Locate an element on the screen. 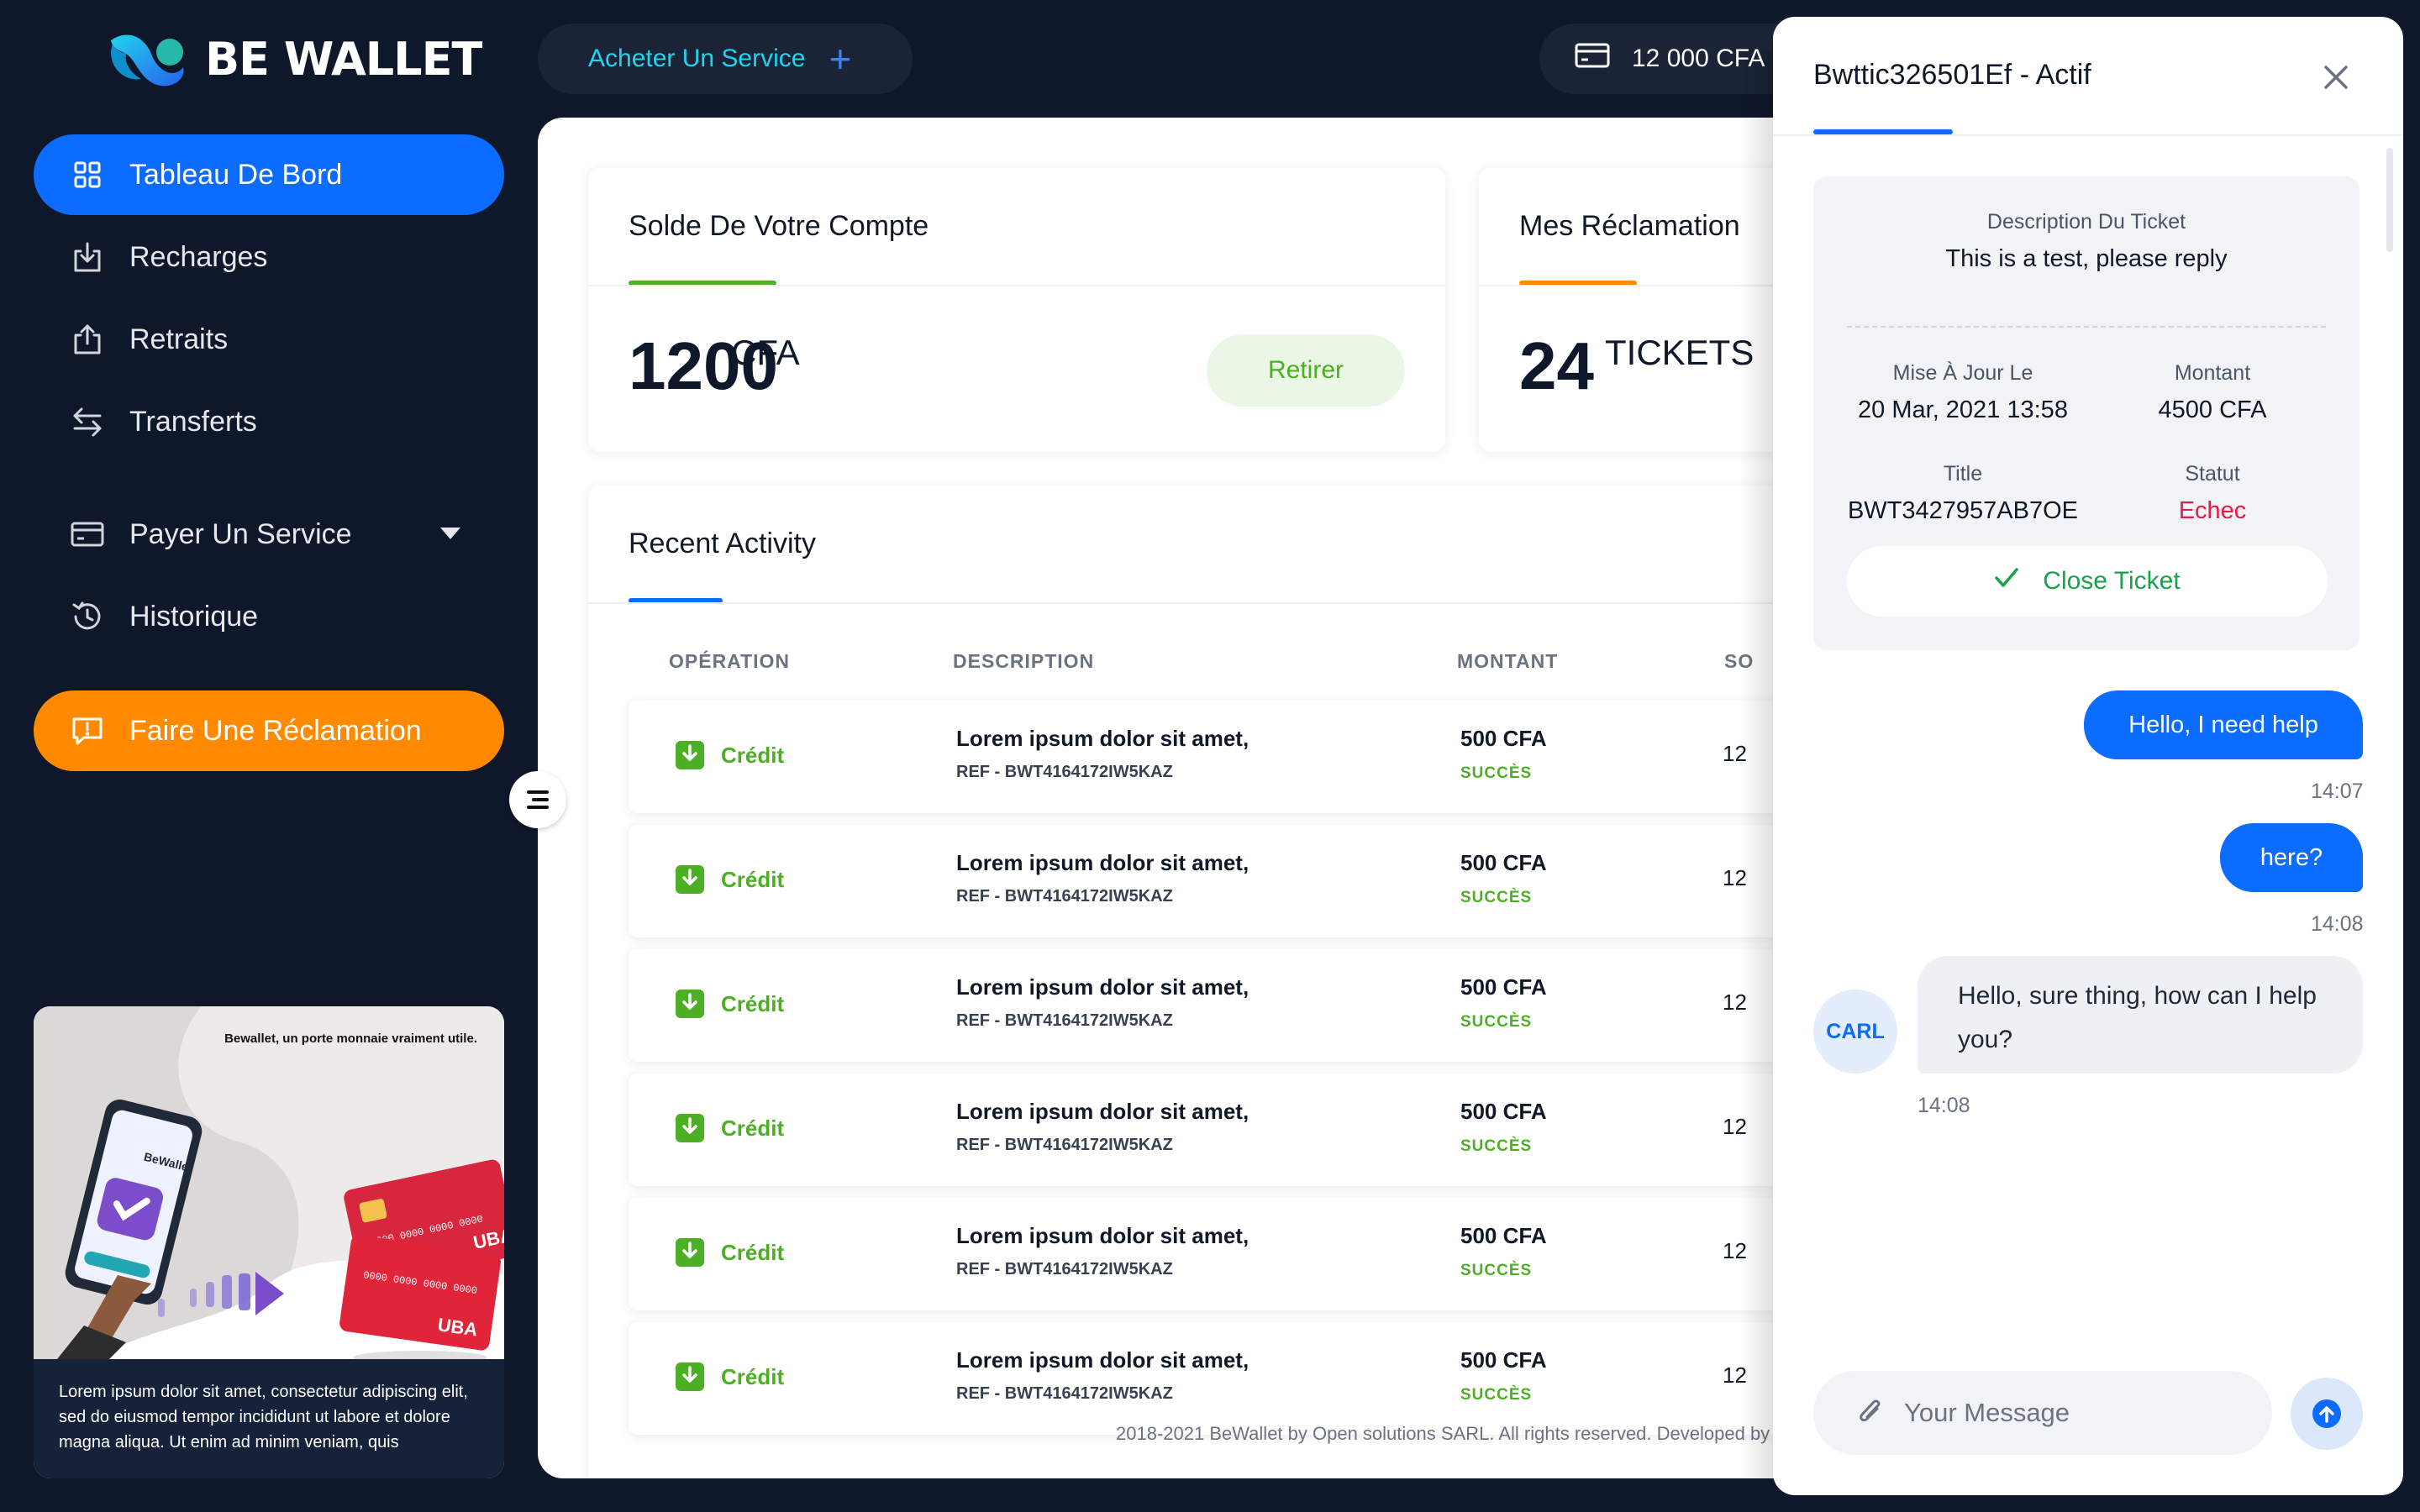  sidebar-item-label: Transferts is located at coordinates (193, 421).